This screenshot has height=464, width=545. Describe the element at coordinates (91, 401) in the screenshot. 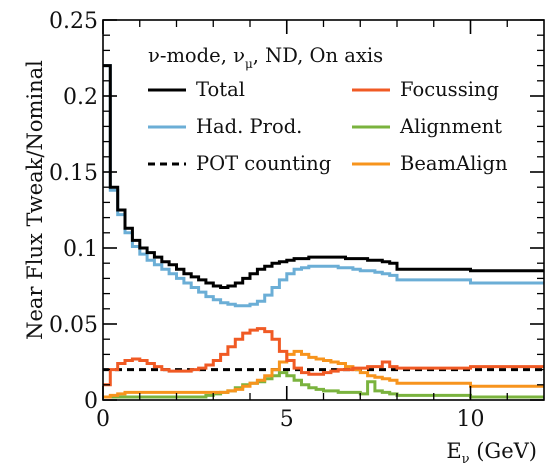

I see `y-tick-label: 0` at that location.